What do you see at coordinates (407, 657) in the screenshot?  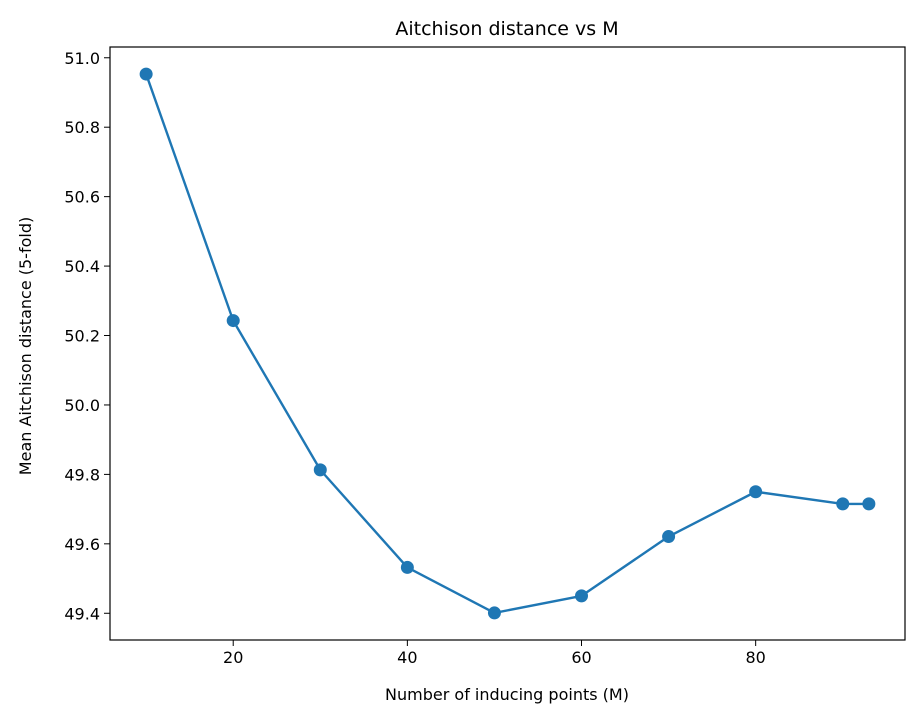 I see `x-tick-label: 40` at bounding box center [407, 657].